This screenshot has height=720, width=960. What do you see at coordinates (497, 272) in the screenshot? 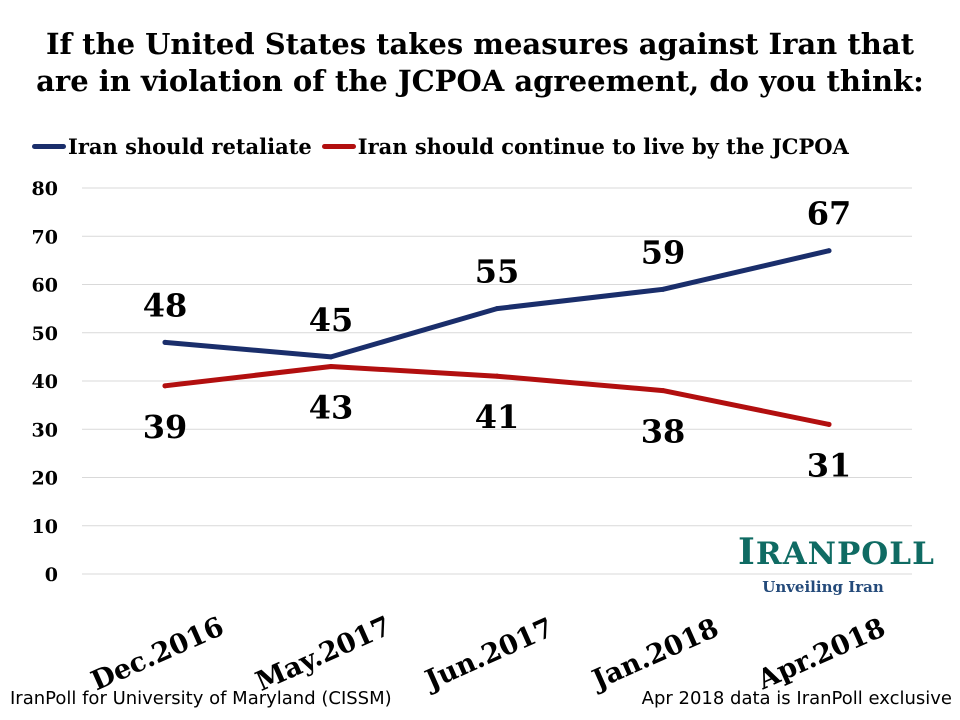
I see `data-label-0-2: 55` at bounding box center [497, 272].